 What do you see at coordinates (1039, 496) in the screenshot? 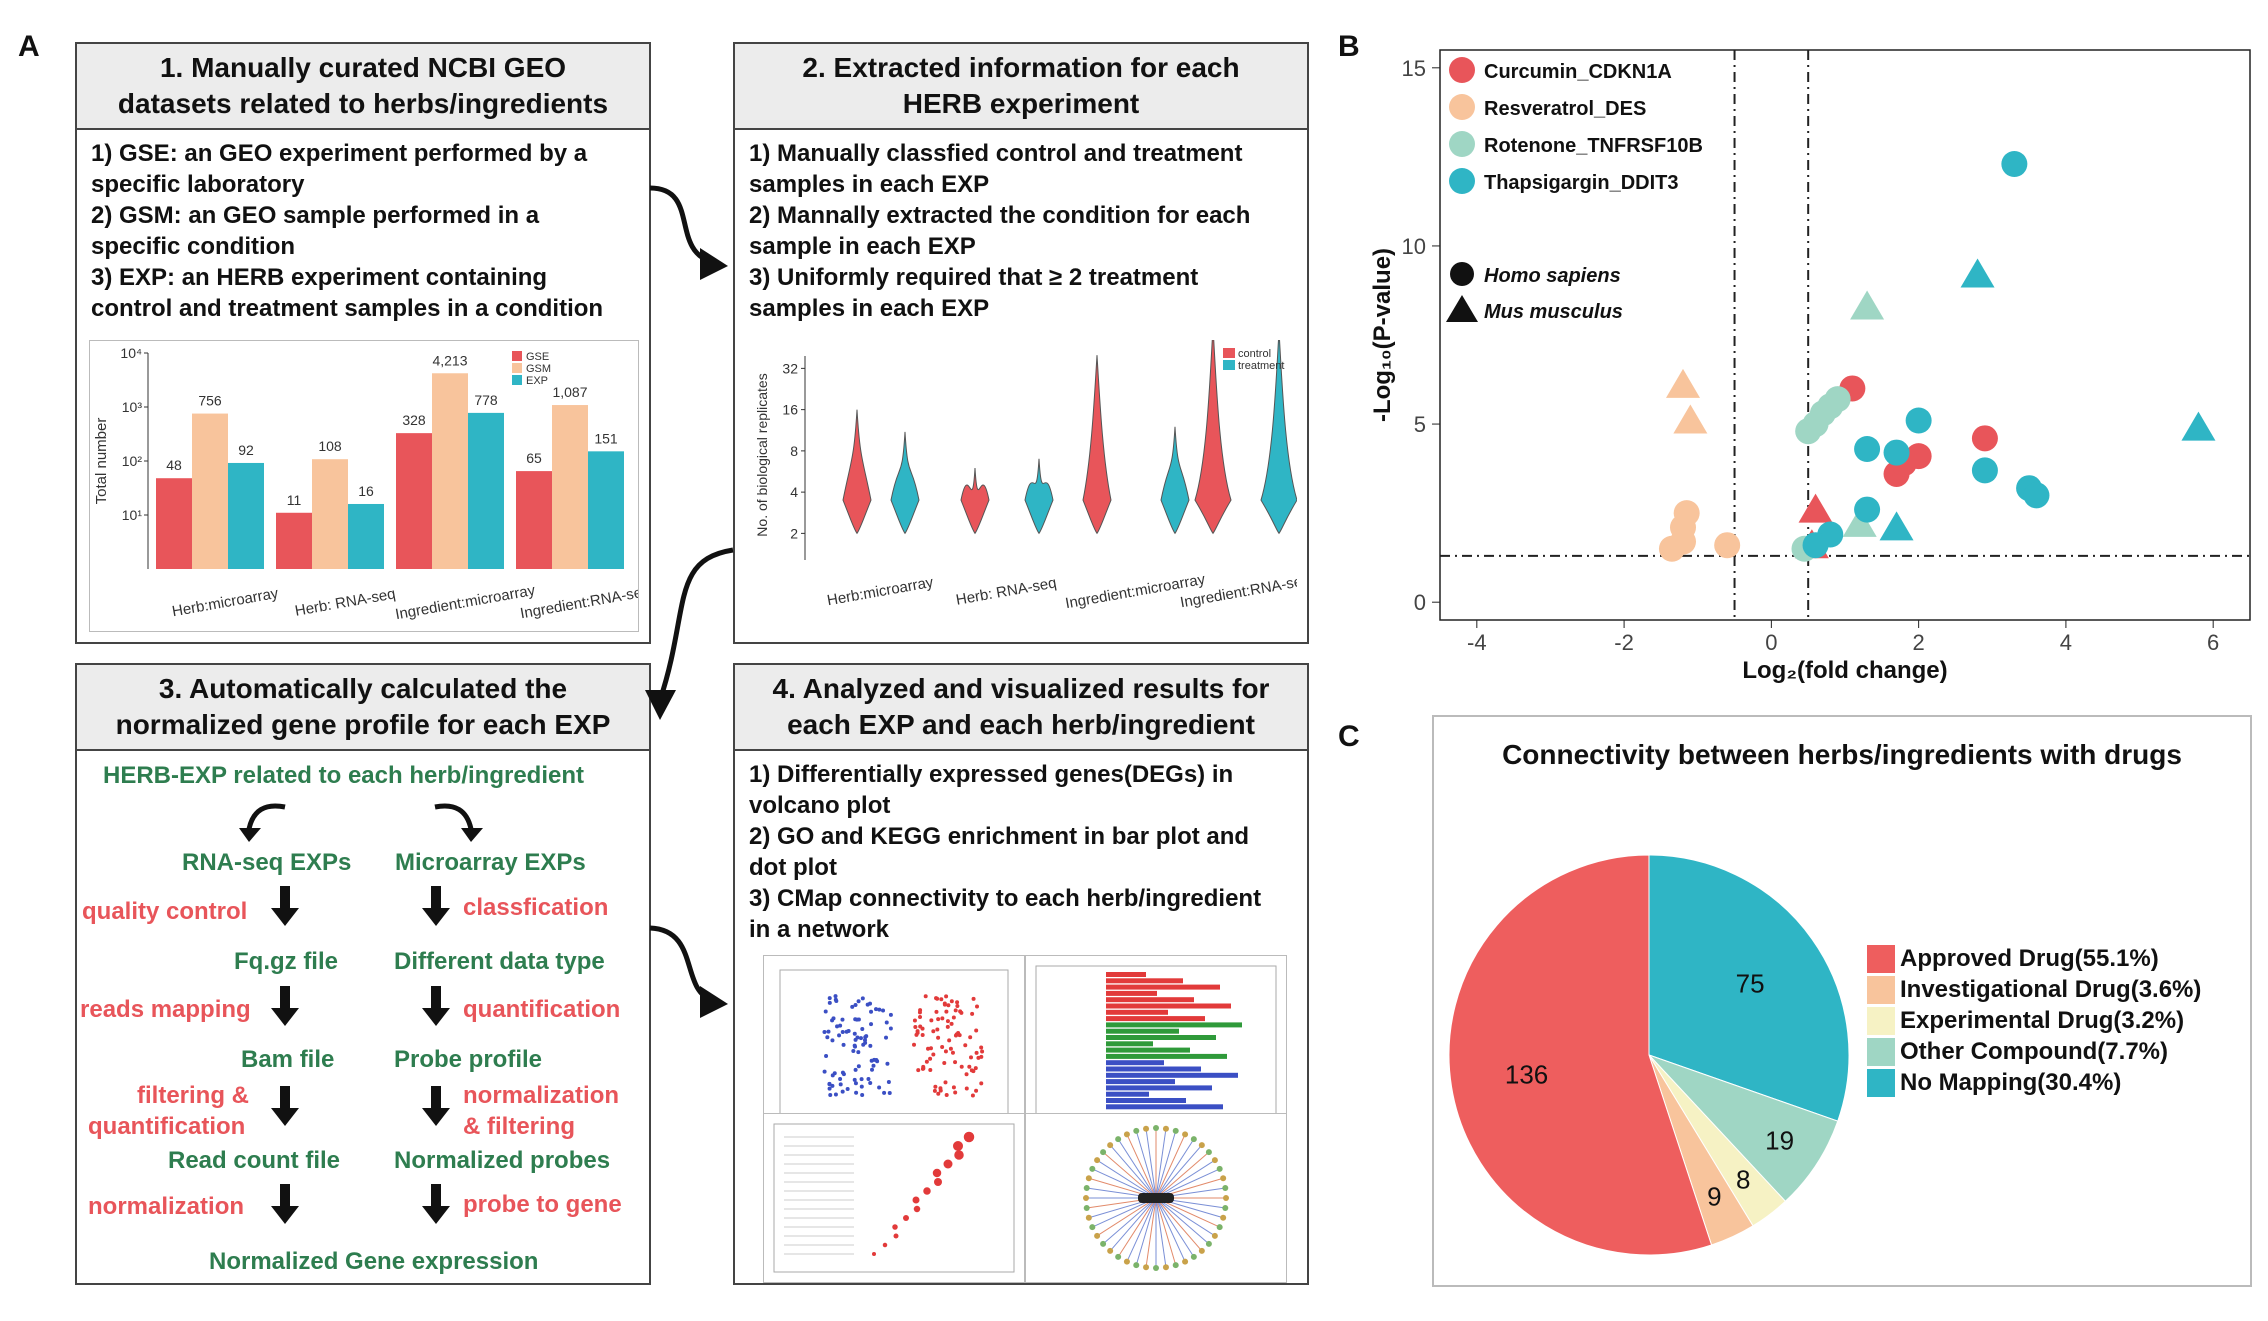
I see `violin-treatment` at bounding box center [1039, 496].